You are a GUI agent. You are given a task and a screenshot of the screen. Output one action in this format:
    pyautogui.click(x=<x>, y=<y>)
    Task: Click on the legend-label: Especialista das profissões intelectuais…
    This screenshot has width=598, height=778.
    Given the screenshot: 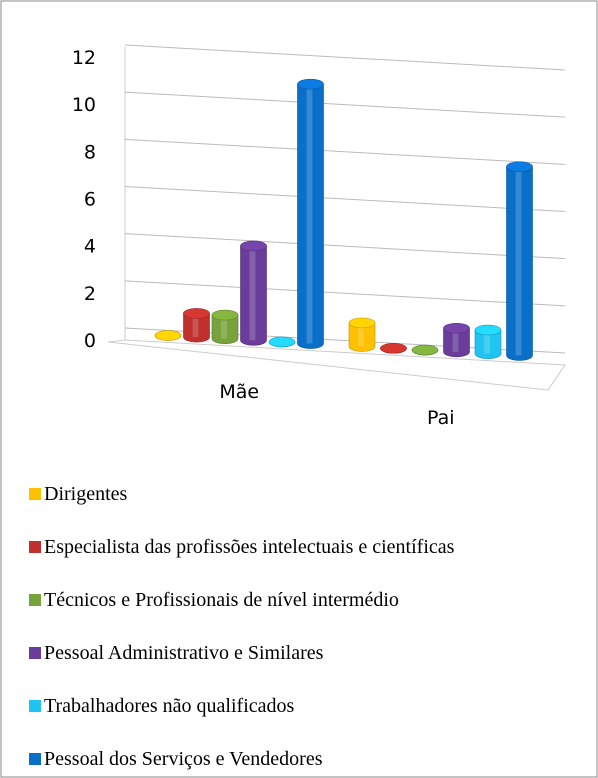 What is the action you would take?
    pyautogui.click(x=249, y=547)
    